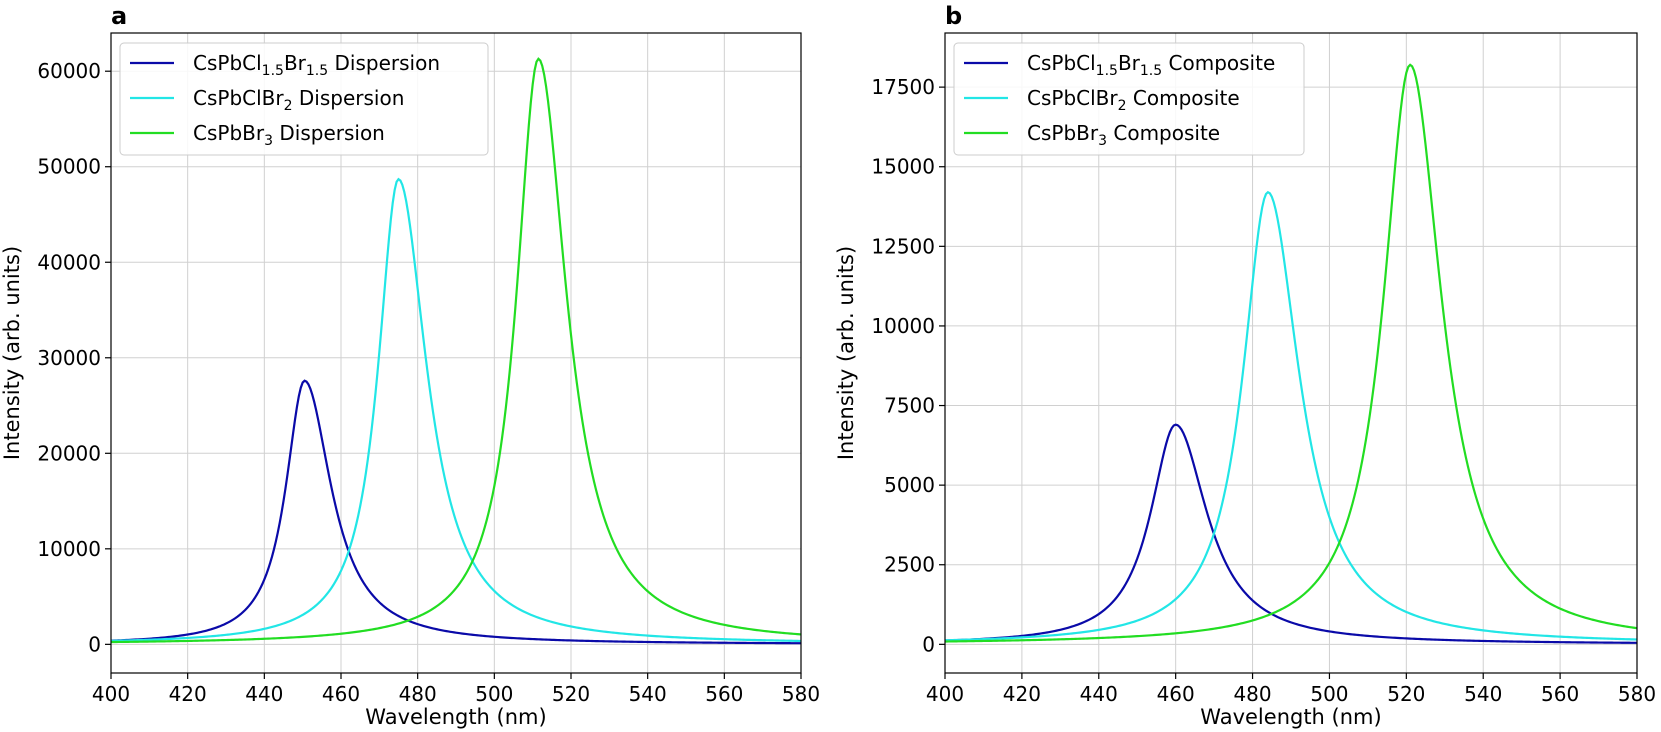 The height and width of the screenshot is (732, 1661). Describe the element at coordinates (289, 135) in the screenshot. I see `legend-entry: CsPbBr3 Dispersion` at that location.